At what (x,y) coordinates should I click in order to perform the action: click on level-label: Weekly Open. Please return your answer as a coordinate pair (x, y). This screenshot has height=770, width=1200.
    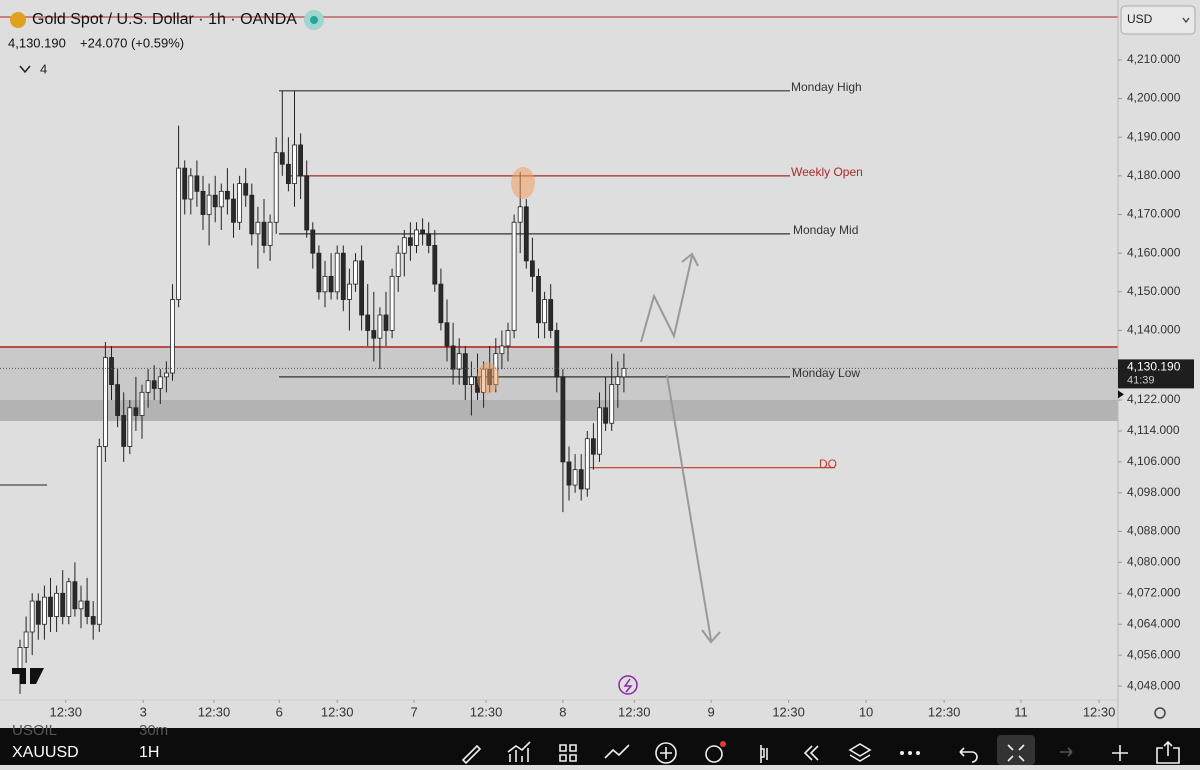
    Looking at the image, I should click on (827, 172).